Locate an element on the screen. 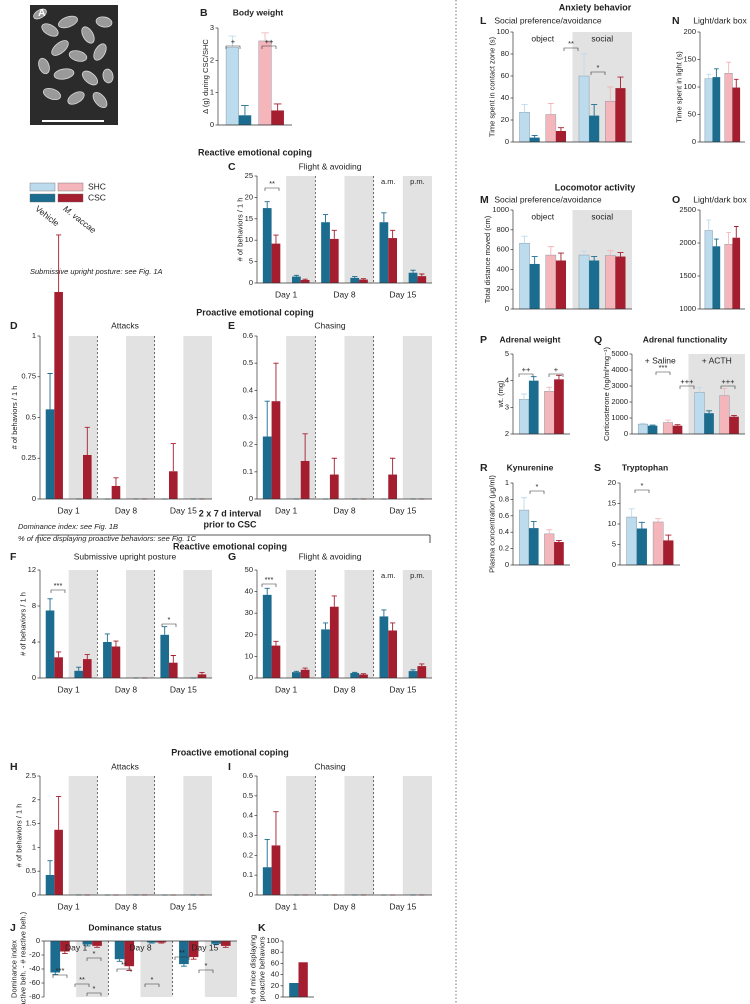  y-tick-label: 8 is located at coordinates (34, 605).